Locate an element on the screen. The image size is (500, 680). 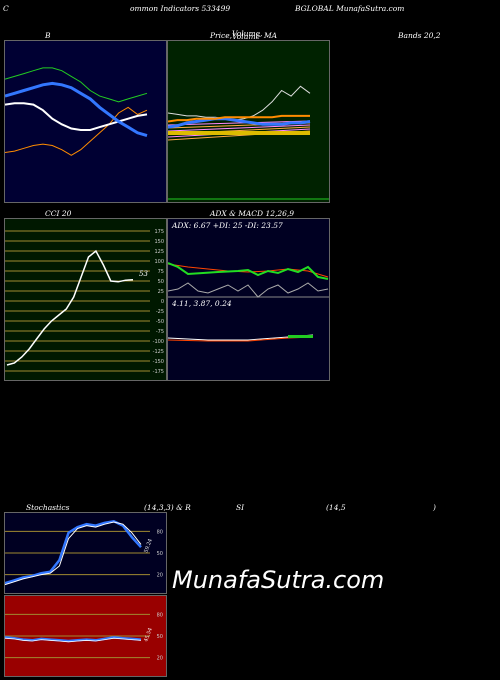
cci-tick-label: -175 is located at coordinates (158, 372).